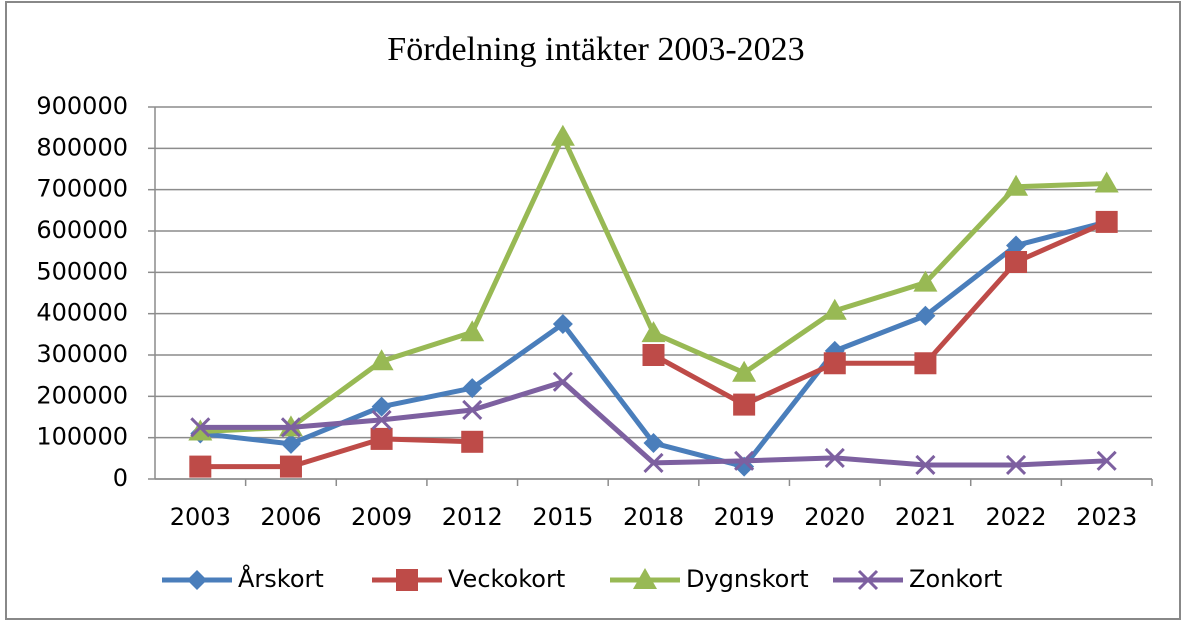 The image size is (1186, 623). I want to click on x-tick-label: 2019, so click(744, 517).